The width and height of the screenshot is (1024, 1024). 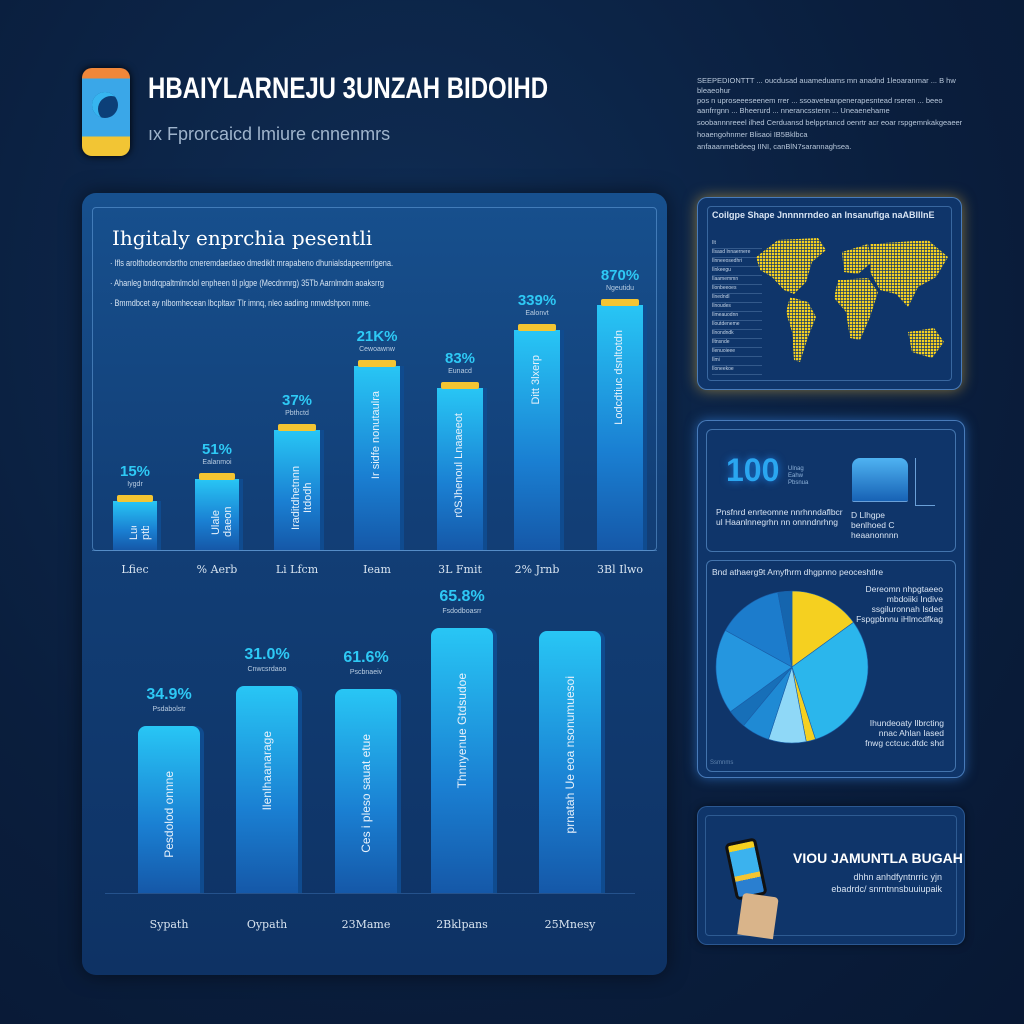 I want to click on bar-value-label: 51%, so click(x=217, y=449).